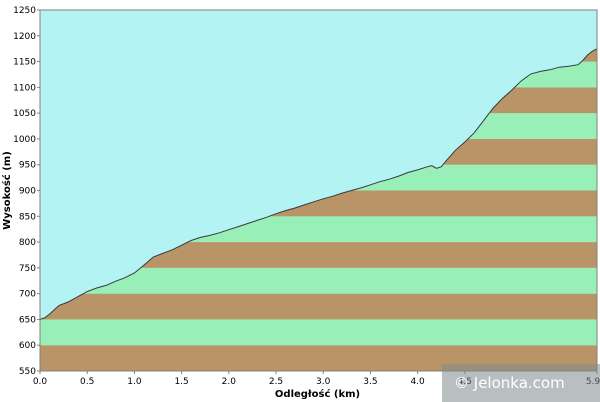 The height and width of the screenshot is (402, 600). Describe the element at coordinates (27, 166) in the screenshot. I see `y-tick-label: 950` at that location.